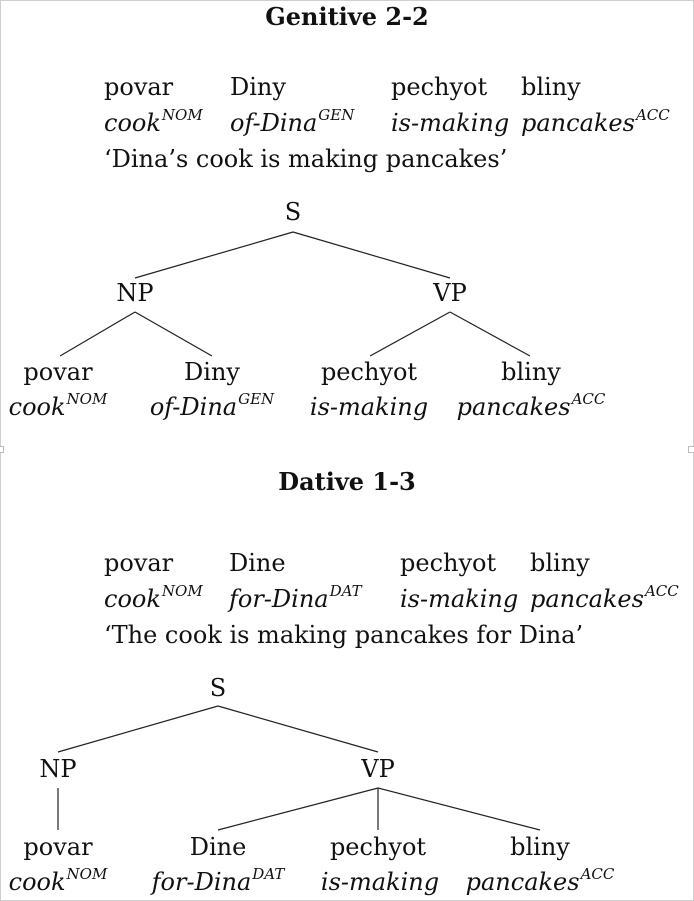 The image size is (694, 901). I want to click on edge-np-diny, so click(173, 334).